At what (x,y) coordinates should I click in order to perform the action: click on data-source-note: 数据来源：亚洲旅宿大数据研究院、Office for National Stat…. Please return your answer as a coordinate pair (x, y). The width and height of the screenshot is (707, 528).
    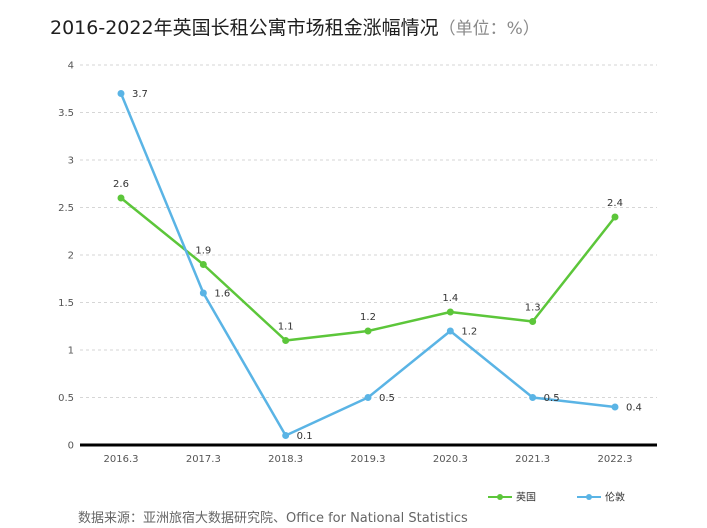
    Looking at the image, I should click on (273, 518).